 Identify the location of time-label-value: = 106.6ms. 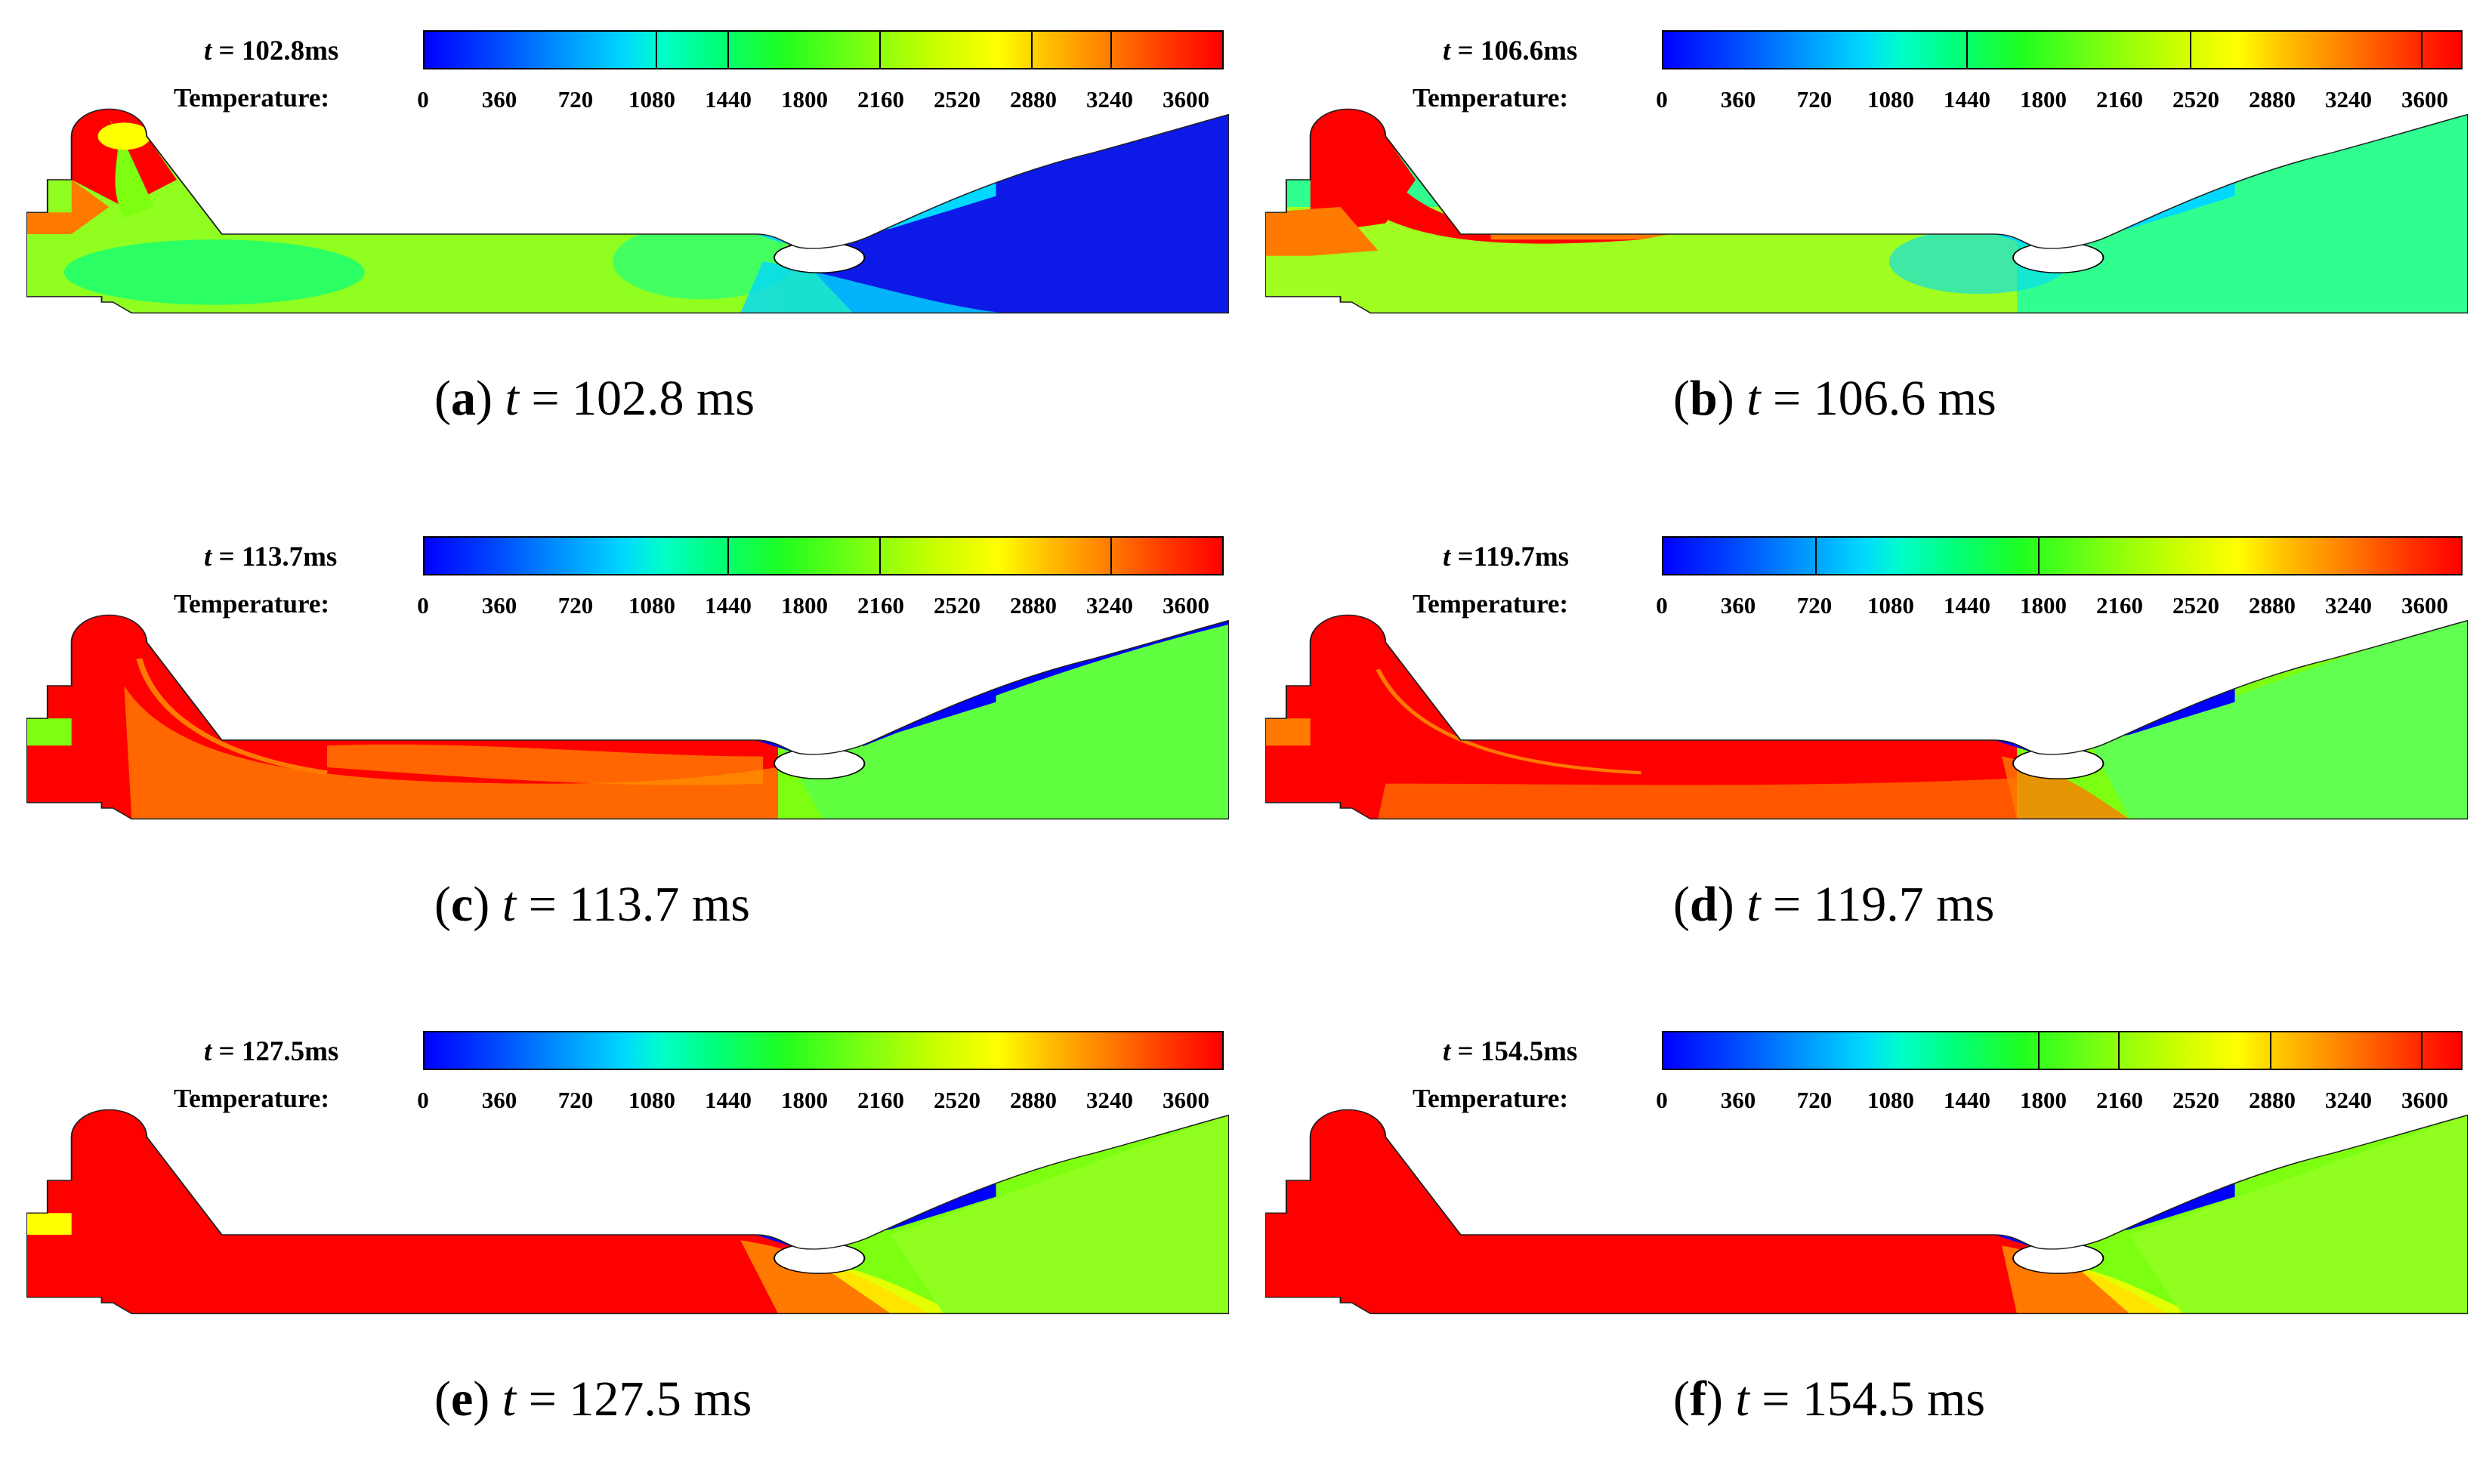
(1514, 50).